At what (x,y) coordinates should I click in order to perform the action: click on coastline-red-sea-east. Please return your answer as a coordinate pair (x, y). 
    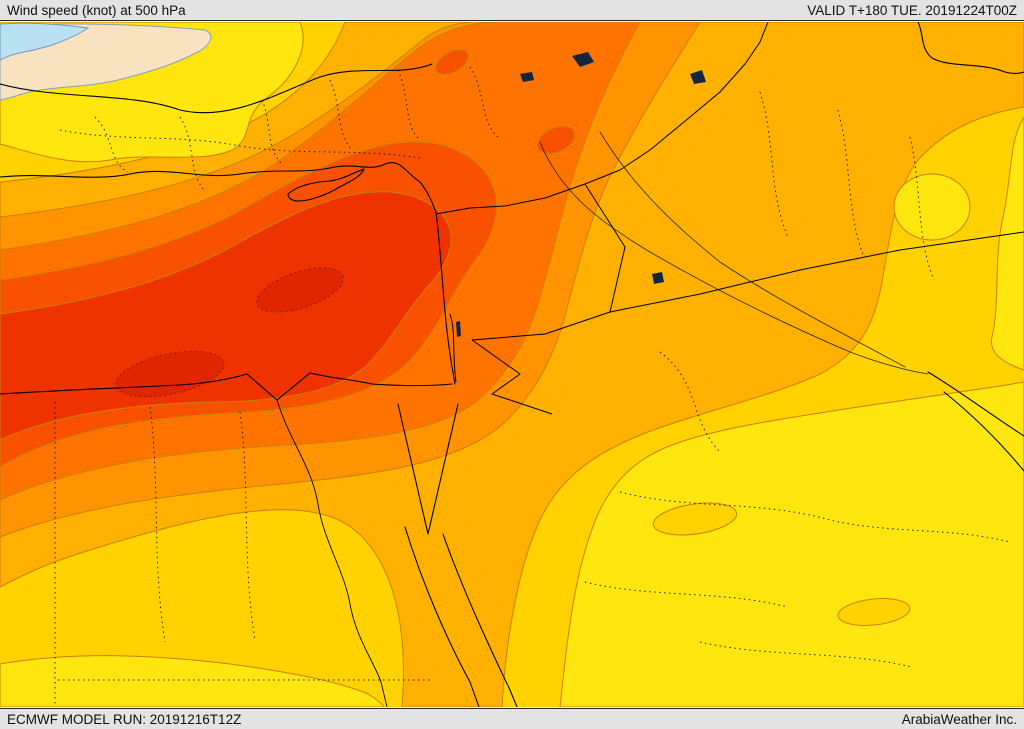
    Looking at the image, I should click on (480, 620).